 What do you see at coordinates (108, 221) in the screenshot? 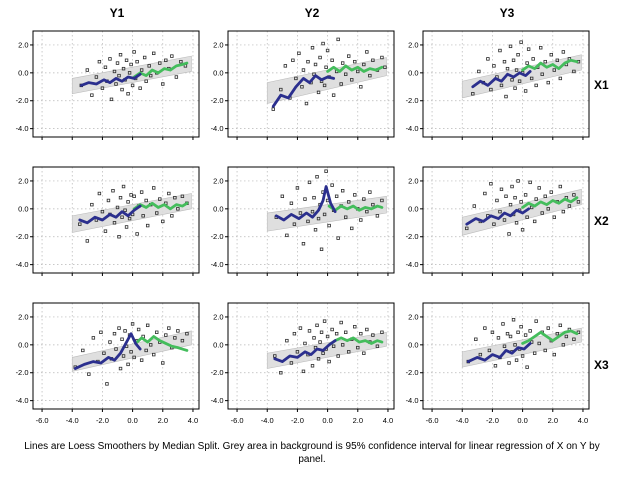
I see `scatter-panel-y1-x2: 2.0 0.0 -2.0 -4.0` at bounding box center [108, 221].